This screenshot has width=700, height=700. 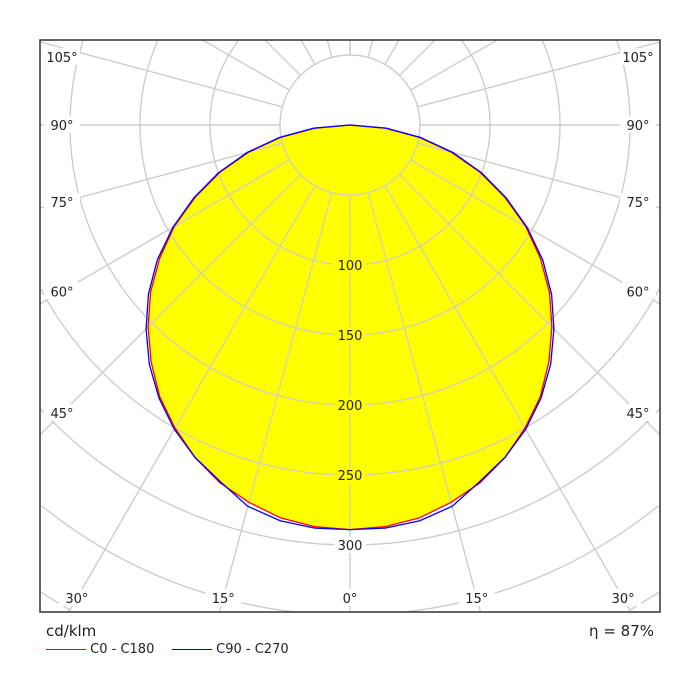 I want to click on legend-label: C90 - C270, so click(x=252, y=649).